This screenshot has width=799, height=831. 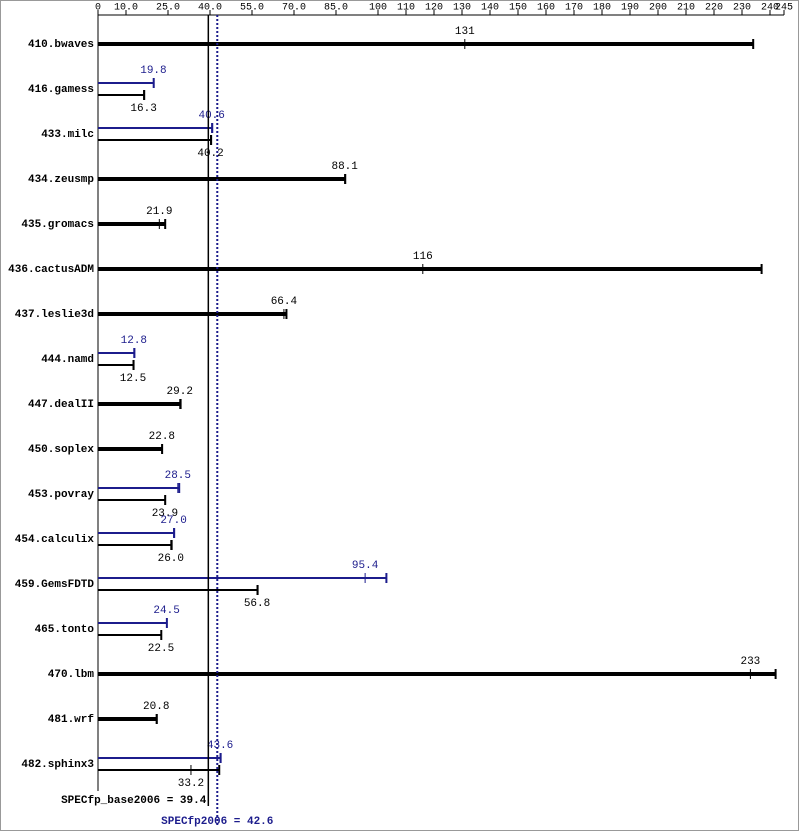 What do you see at coordinates (423, 257) in the screenshot?
I see `value-label: 116` at bounding box center [423, 257].